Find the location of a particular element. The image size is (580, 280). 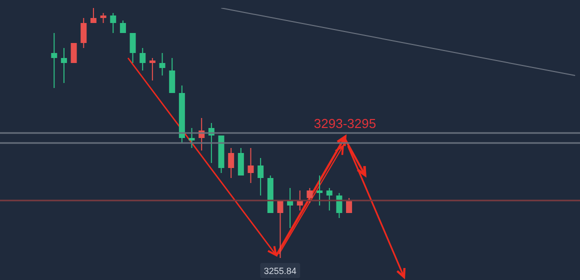

annotation: 3293-3295 is located at coordinates (345, 123).